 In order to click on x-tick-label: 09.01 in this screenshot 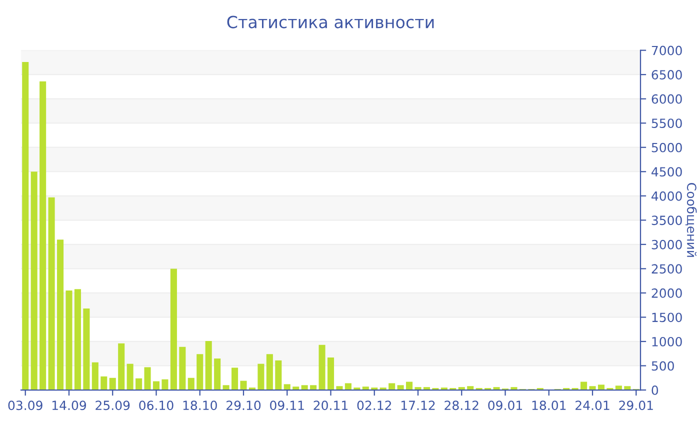, I will do `click(505, 405)`.